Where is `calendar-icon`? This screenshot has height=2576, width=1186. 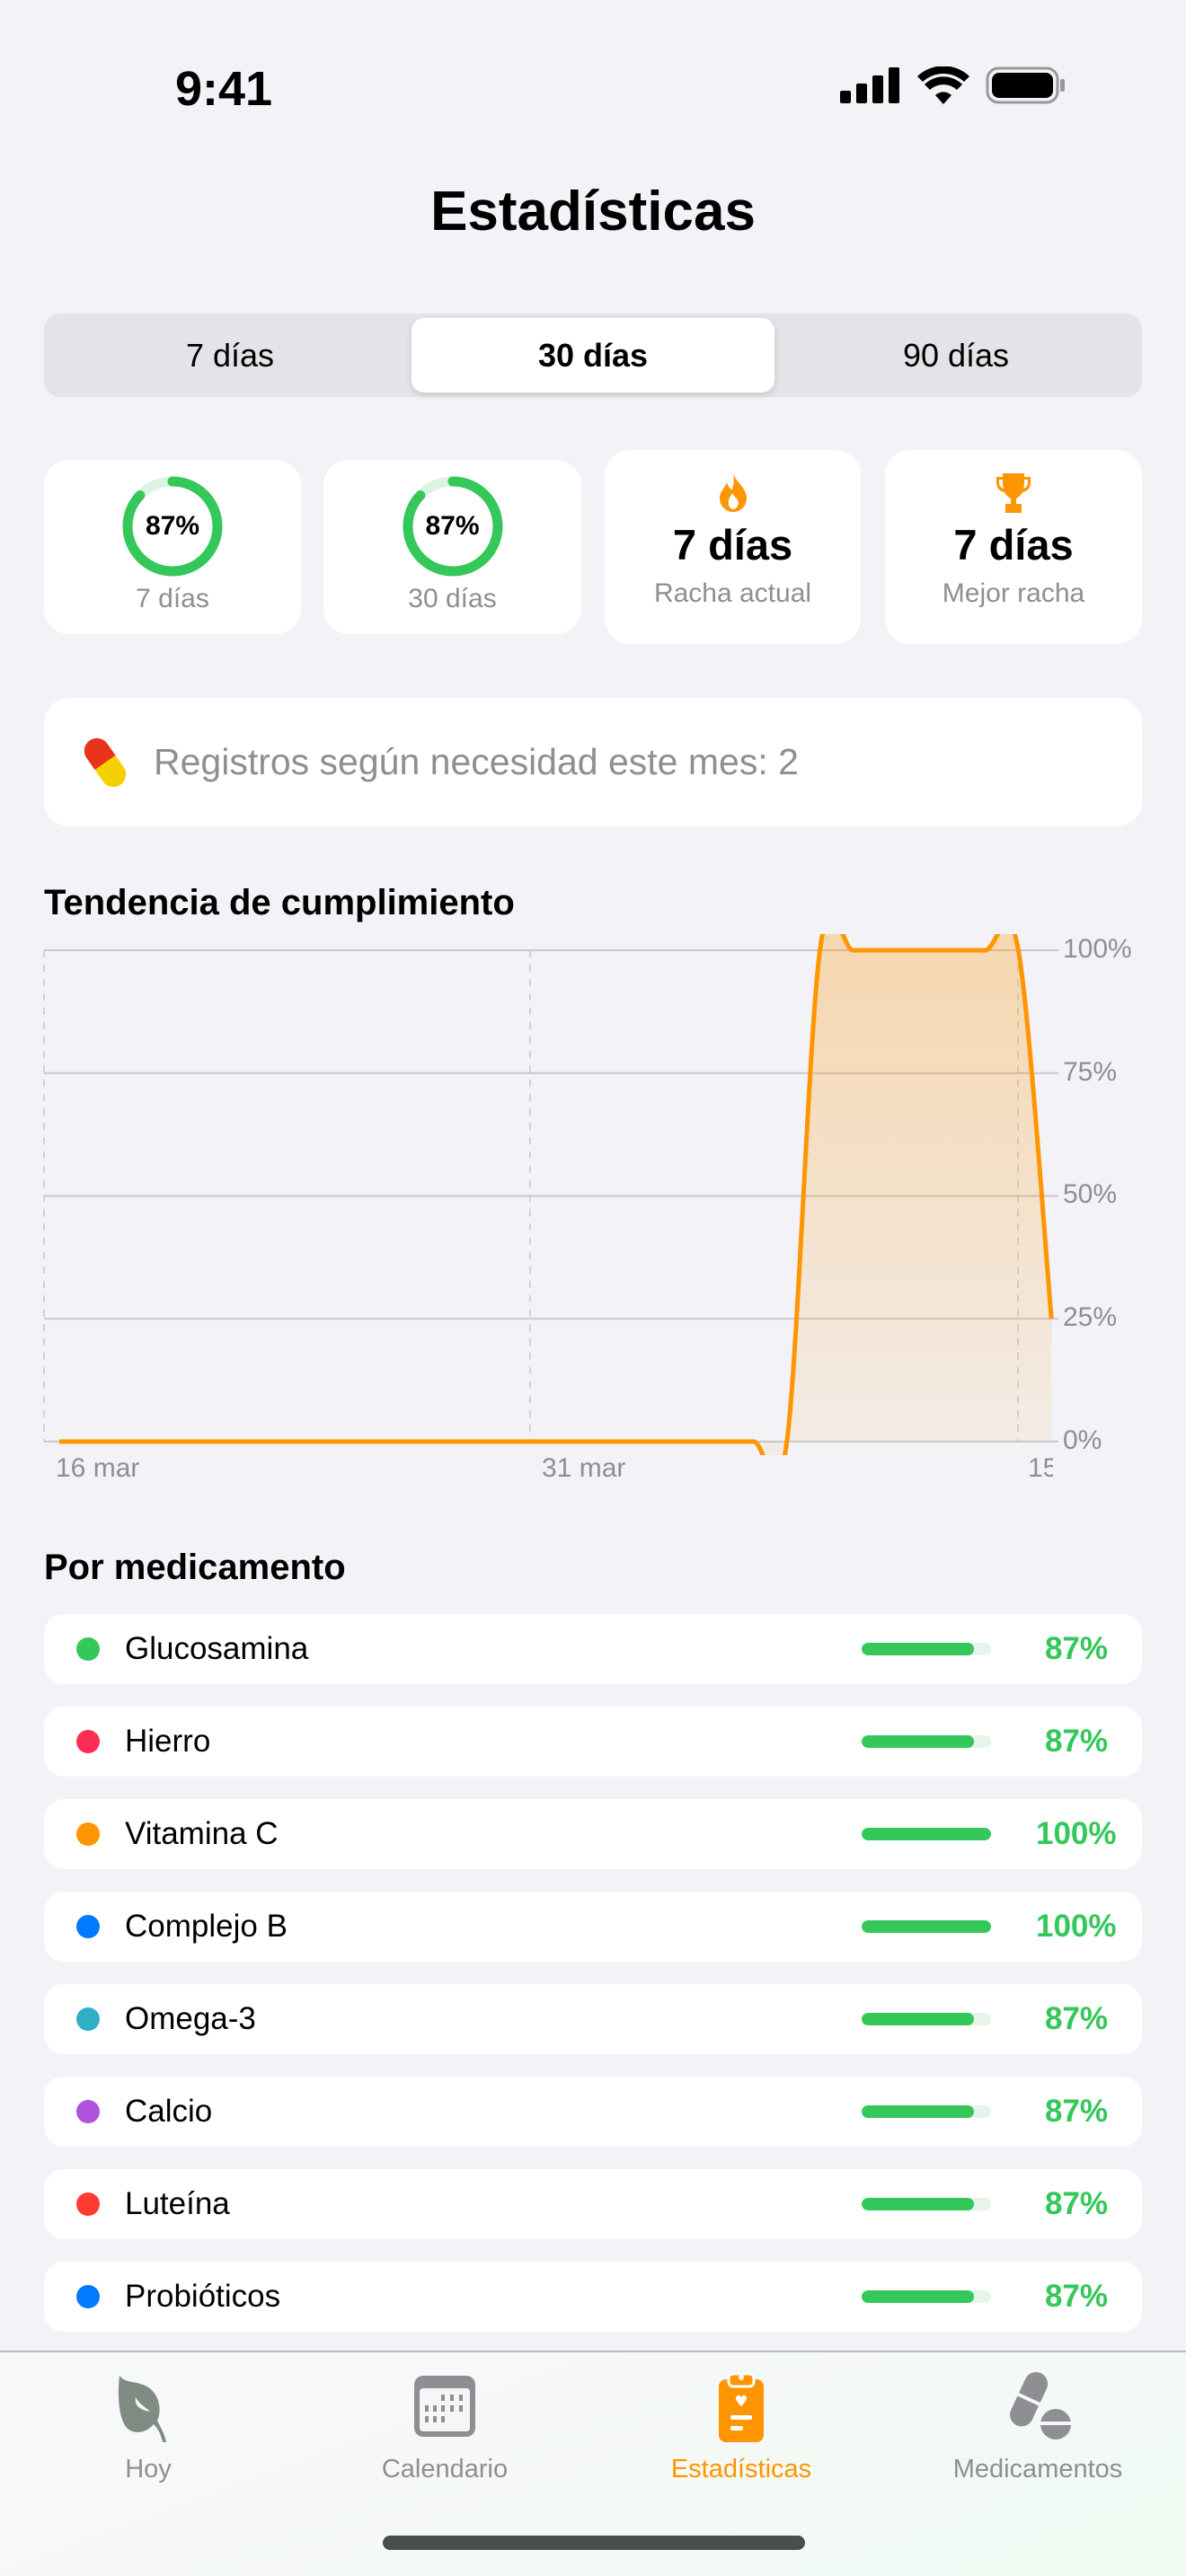 calendar-icon is located at coordinates (444, 2406).